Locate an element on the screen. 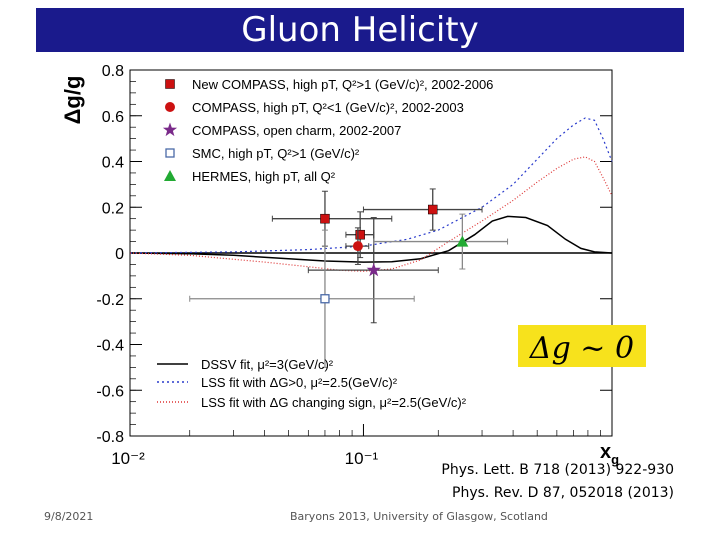 The width and height of the screenshot is (720, 540). legend-label: SMC, high pT, Q²>1 (GeV/c)² is located at coordinates (276, 153).